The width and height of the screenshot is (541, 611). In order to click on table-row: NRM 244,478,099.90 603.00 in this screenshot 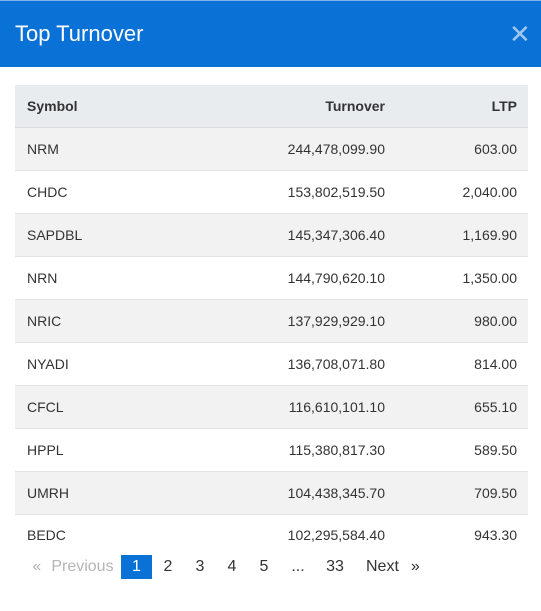, I will do `click(271, 149)`.